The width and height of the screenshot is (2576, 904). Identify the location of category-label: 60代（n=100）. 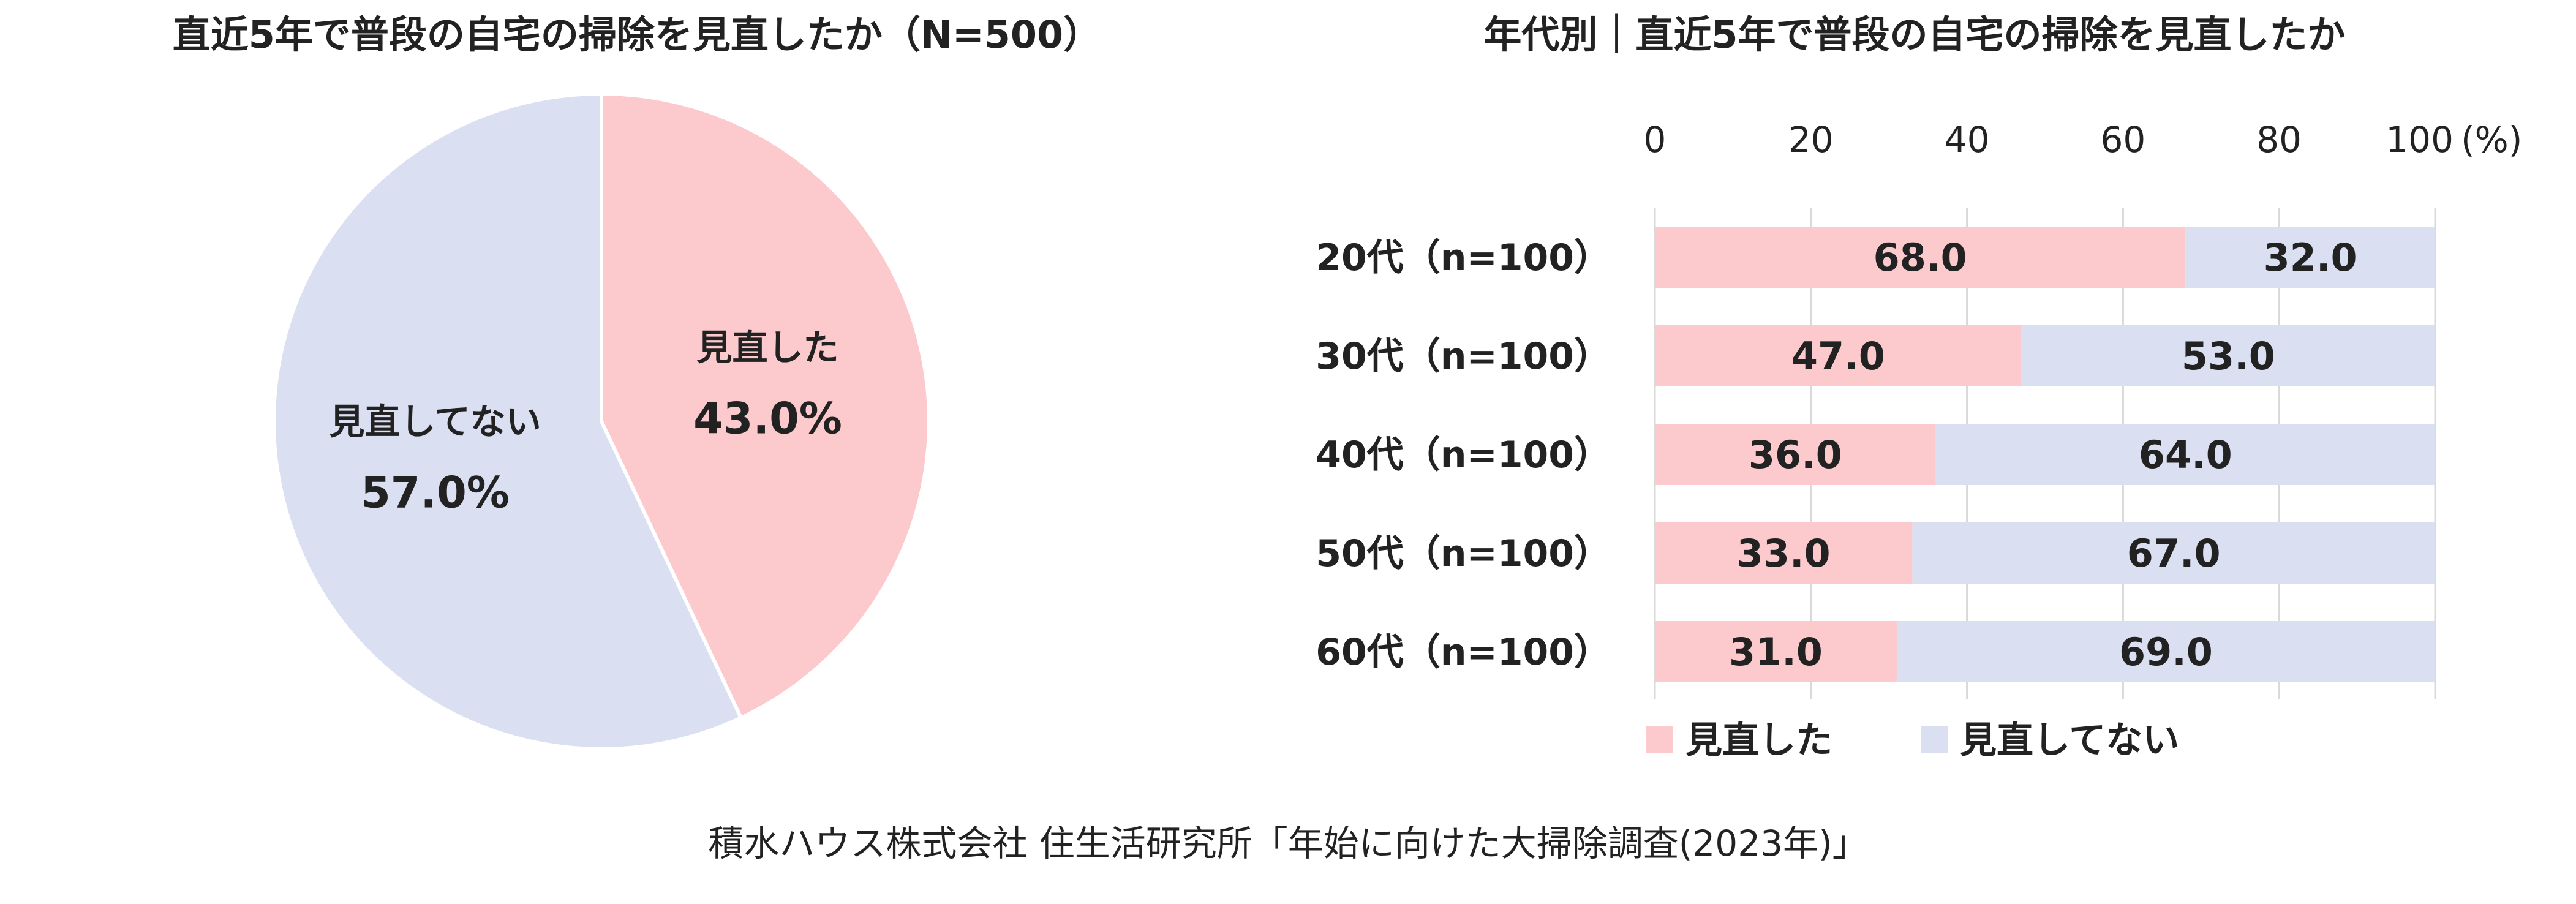
(1463, 652).